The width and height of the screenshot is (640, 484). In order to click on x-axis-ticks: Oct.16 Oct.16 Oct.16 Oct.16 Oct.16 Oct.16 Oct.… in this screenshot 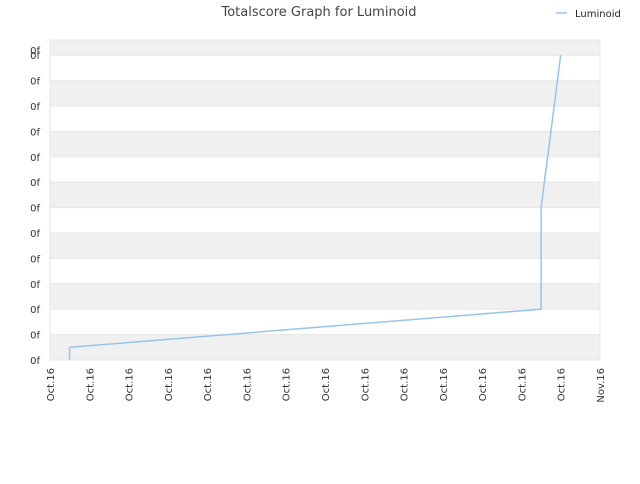, I will do `click(326, 385)`.